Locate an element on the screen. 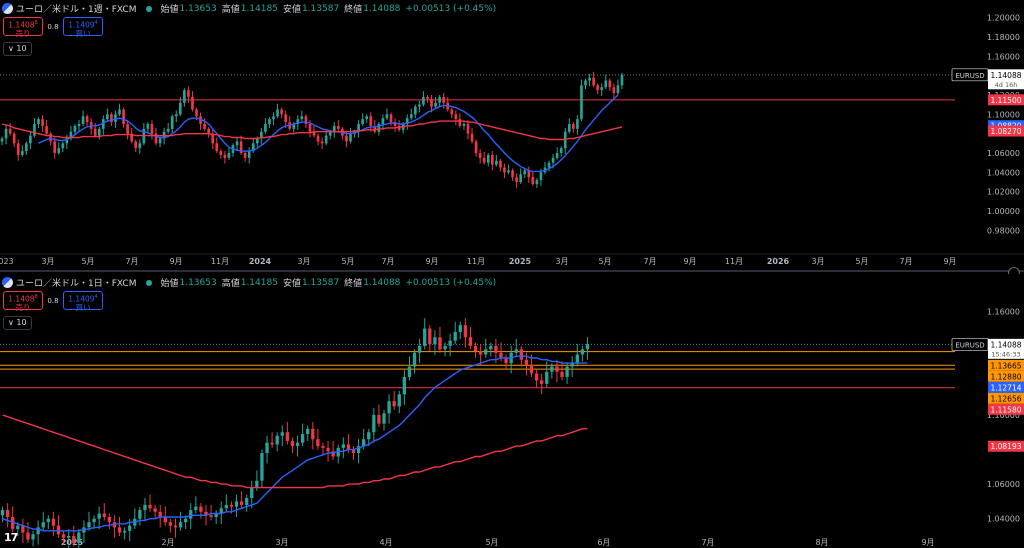 The width and height of the screenshot is (1024, 548). market-open-dot-icon is located at coordinates (149, 8).